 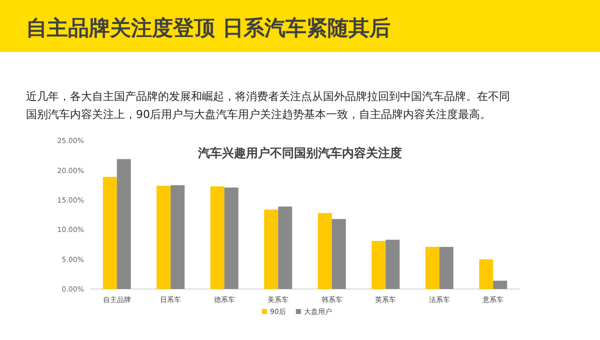 I want to click on annotation: 汽车兴趣用户不同国别汽车内容关注度, so click(x=299, y=153).